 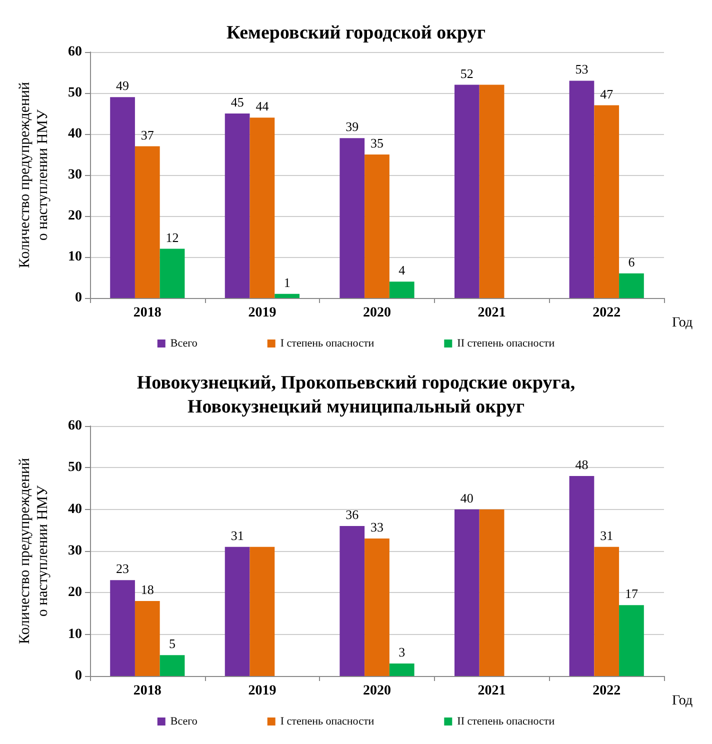 What do you see at coordinates (402, 652) in the screenshot?
I see `data-label: 3` at bounding box center [402, 652].